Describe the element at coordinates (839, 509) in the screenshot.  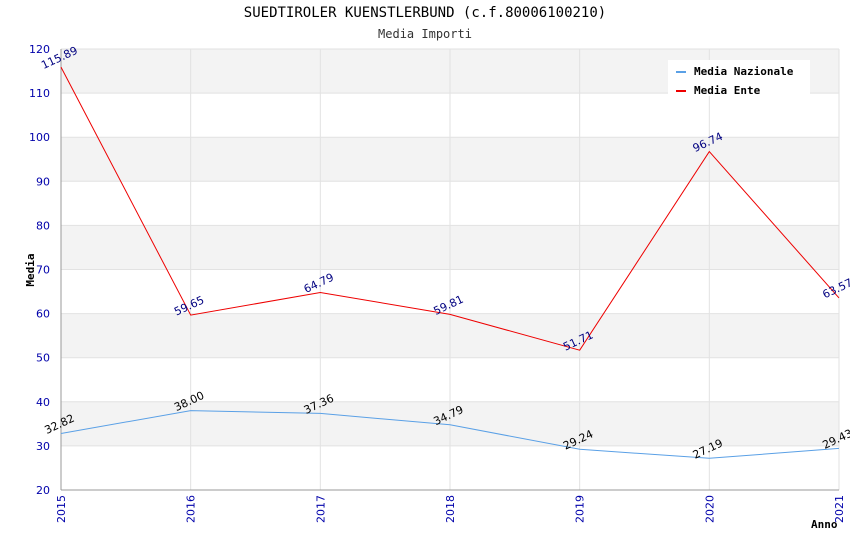
I see `x-tick-label: 2021` at that location.